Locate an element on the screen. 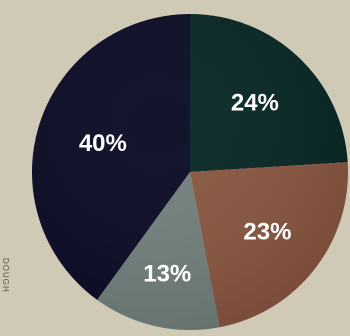  slice-label-4: 40% is located at coordinates (103, 143).